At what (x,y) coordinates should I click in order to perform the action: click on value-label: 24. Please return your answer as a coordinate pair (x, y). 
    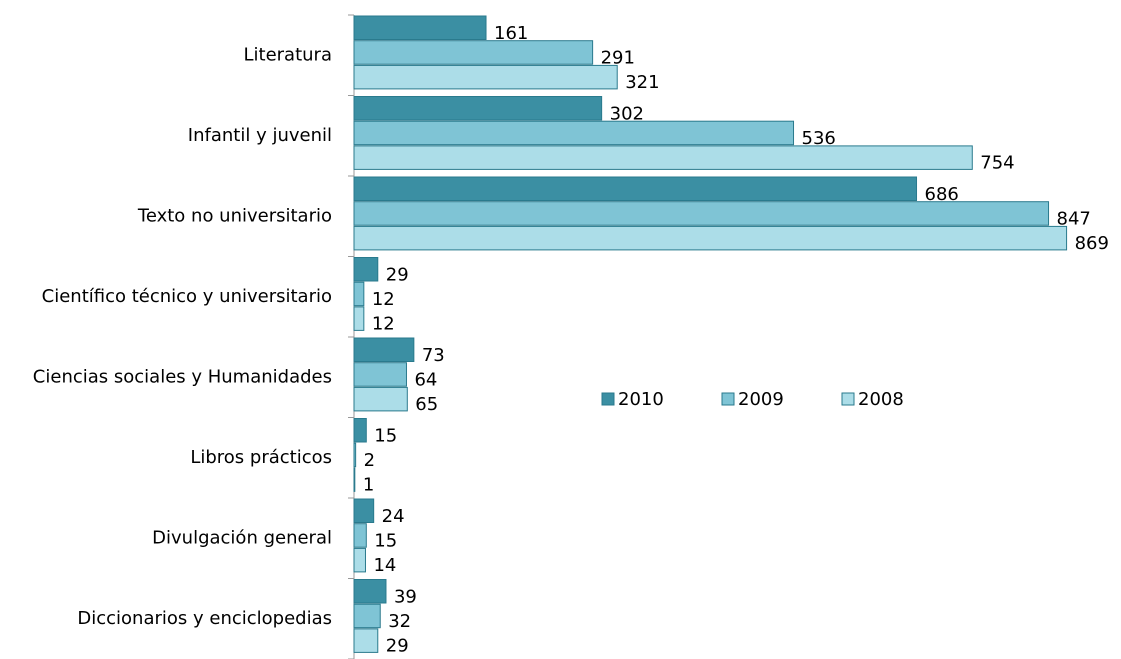
    Looking at the image, I should click on (393, 516).